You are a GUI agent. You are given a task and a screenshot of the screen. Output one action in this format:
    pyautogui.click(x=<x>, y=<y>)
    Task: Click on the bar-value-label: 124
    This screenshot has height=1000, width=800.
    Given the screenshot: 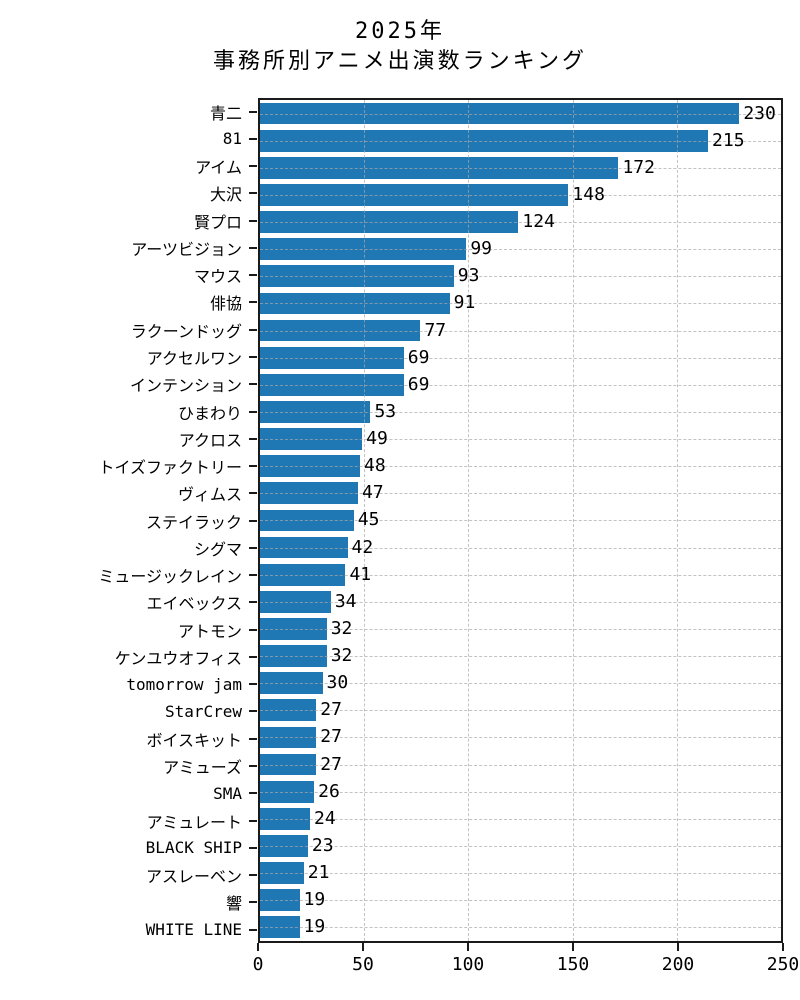 What is the action you would take?
    pyautogui.click(x=538, y=221)
    